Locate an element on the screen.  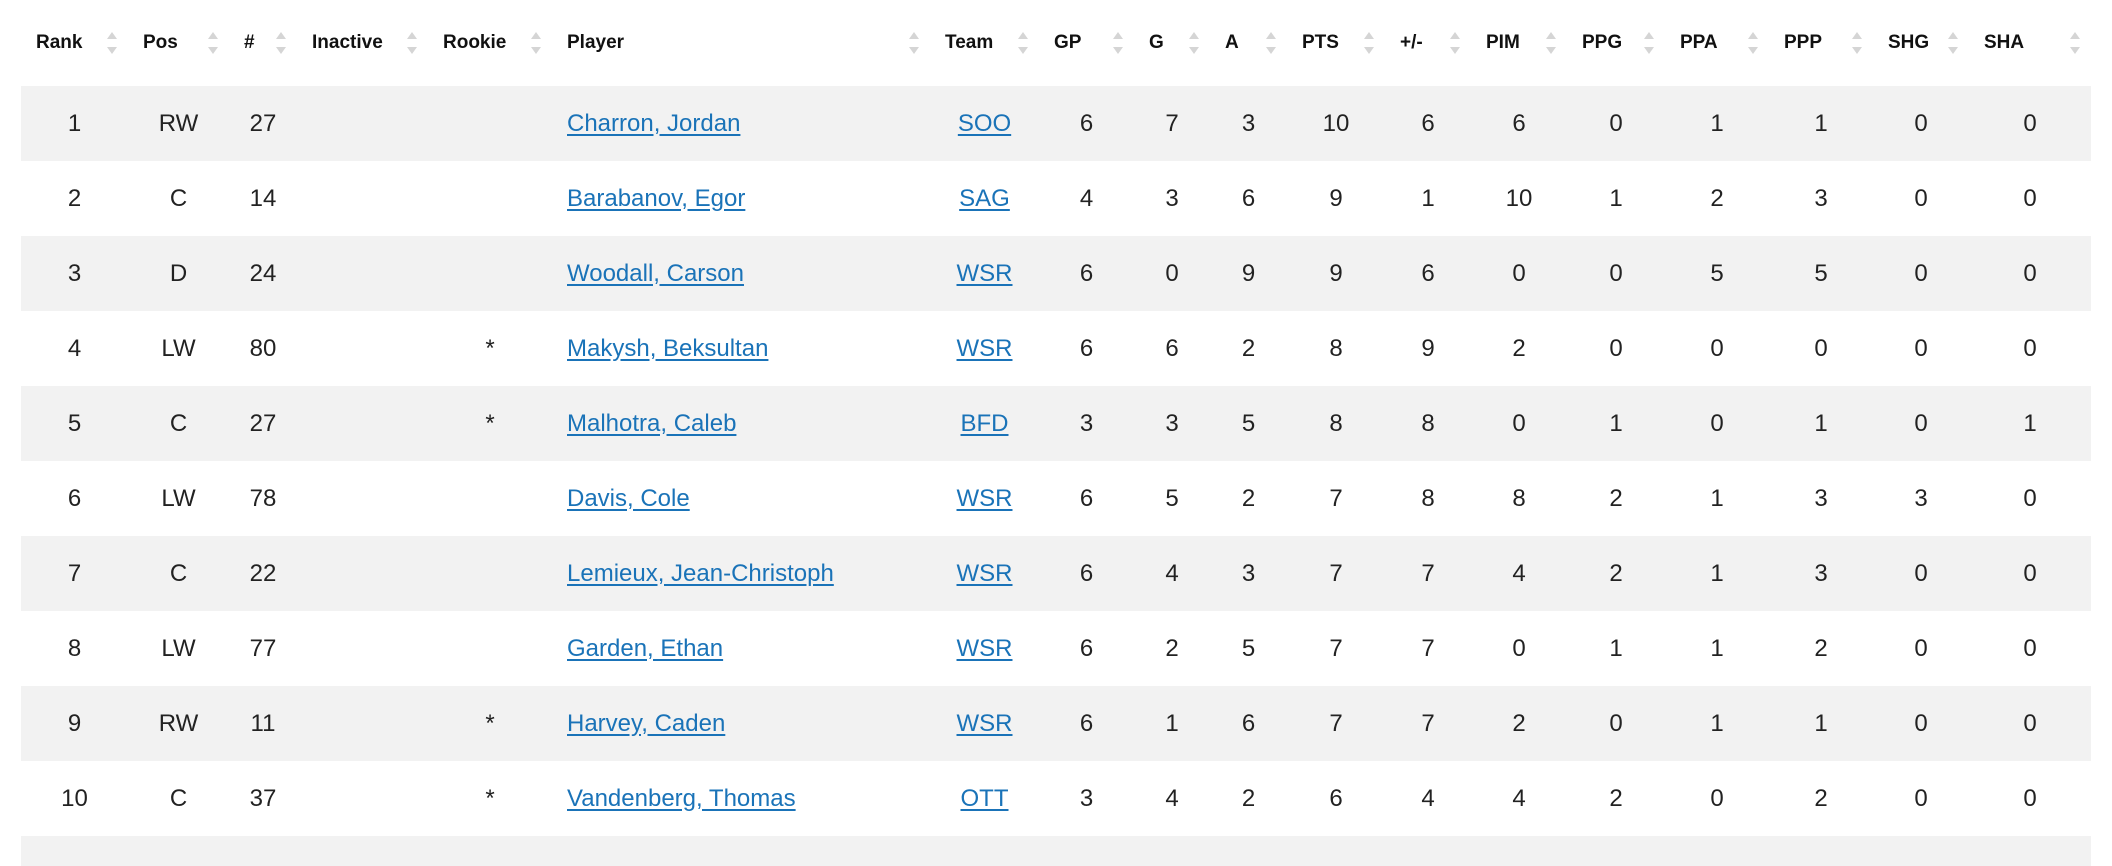
column-header-ppp: PPP is located at coordinates (1821, 43).